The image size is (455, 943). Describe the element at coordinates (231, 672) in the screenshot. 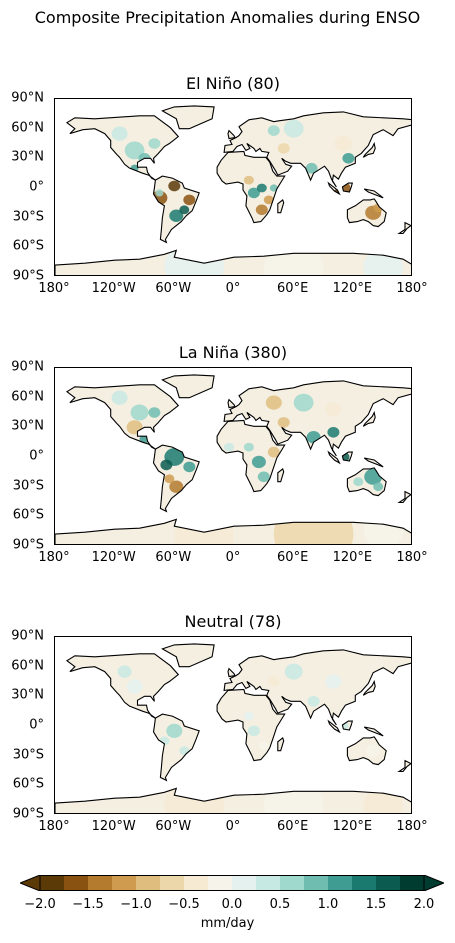

I see `land-uk` at that location.